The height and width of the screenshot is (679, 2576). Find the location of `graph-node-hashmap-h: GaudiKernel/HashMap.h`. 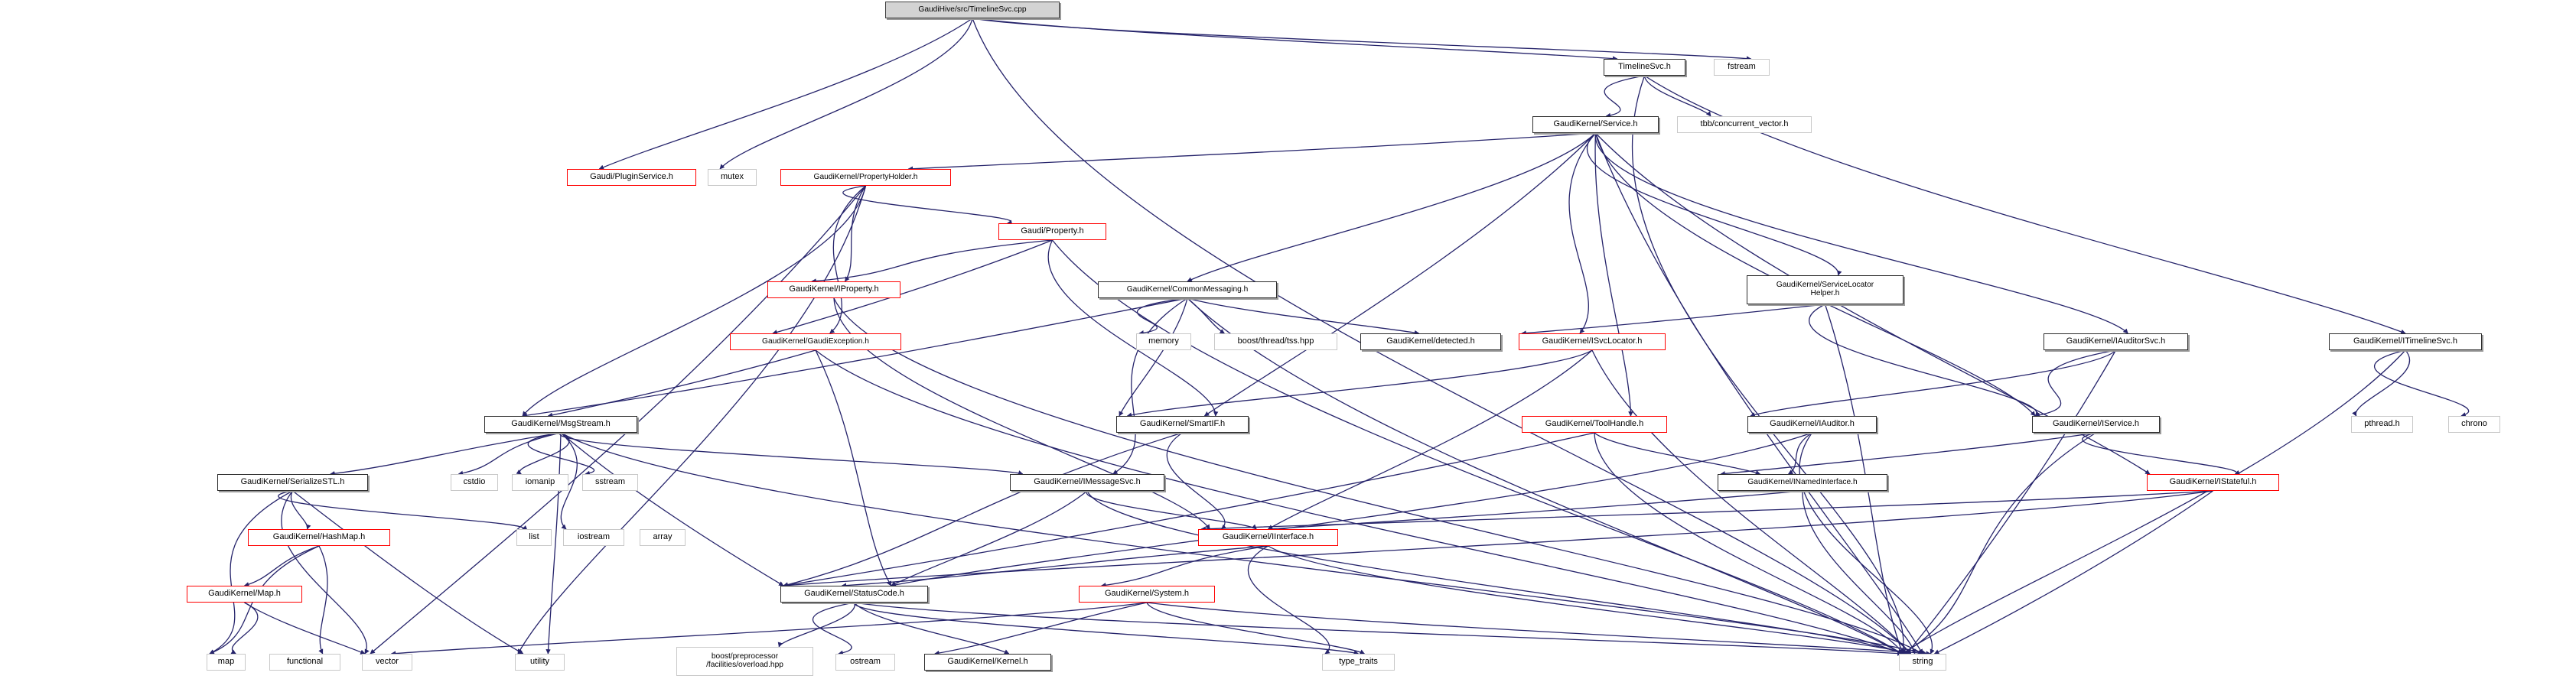

graph-node-hashmap-h: GaudiKernel/HashMap.h is located at coordinates (319, 537).